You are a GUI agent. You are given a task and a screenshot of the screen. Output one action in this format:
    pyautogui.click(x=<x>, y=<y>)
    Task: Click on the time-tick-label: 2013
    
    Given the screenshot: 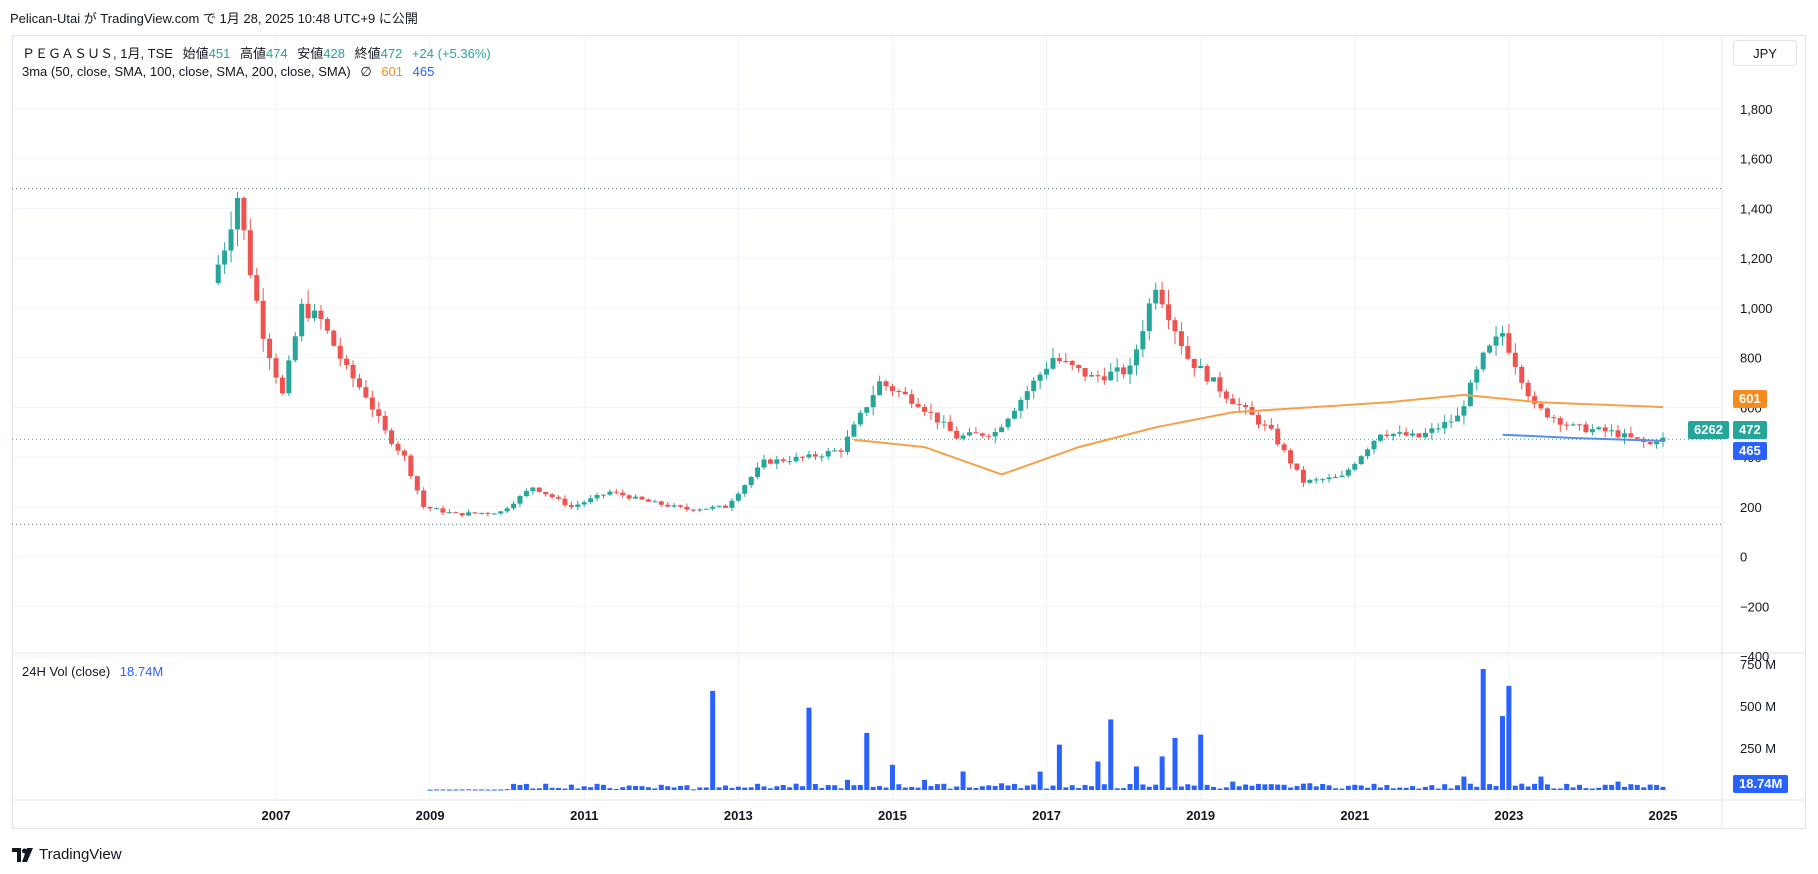 What is the action you would take?
    pyautogui.click(x=738, y=815)
    